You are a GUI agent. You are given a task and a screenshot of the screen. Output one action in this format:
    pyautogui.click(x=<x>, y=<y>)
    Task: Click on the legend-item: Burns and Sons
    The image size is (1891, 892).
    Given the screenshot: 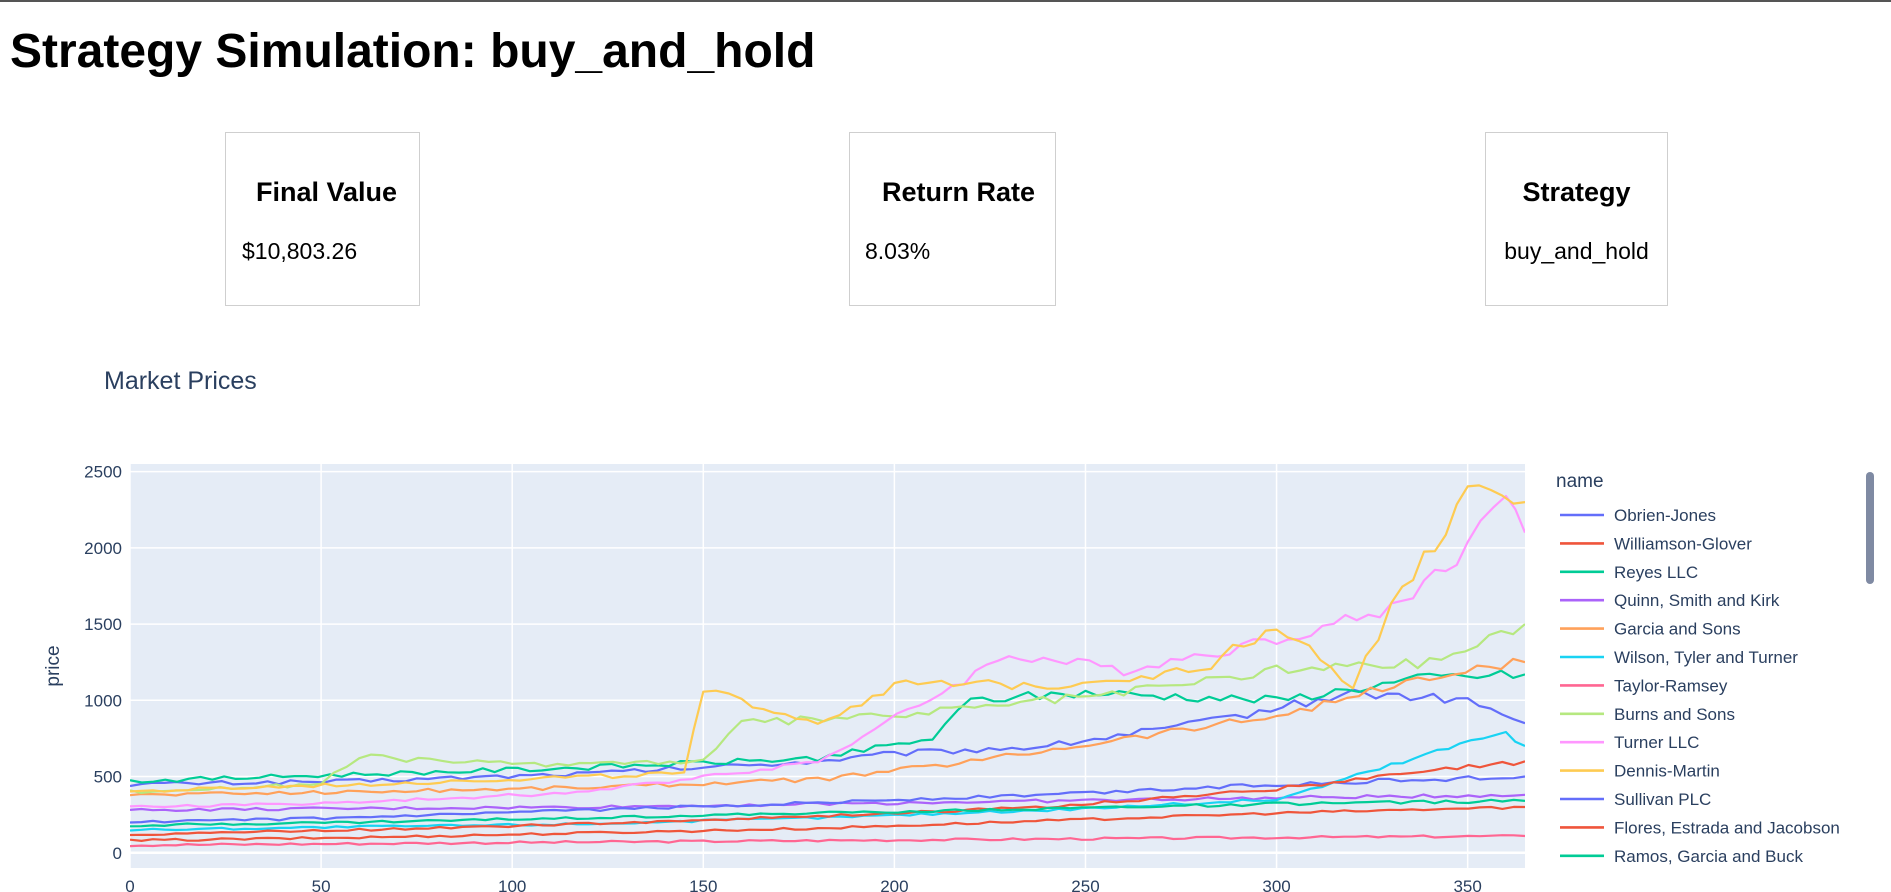 What is the action you would take?
    pyautogui.click(x=1647, y=714)
    